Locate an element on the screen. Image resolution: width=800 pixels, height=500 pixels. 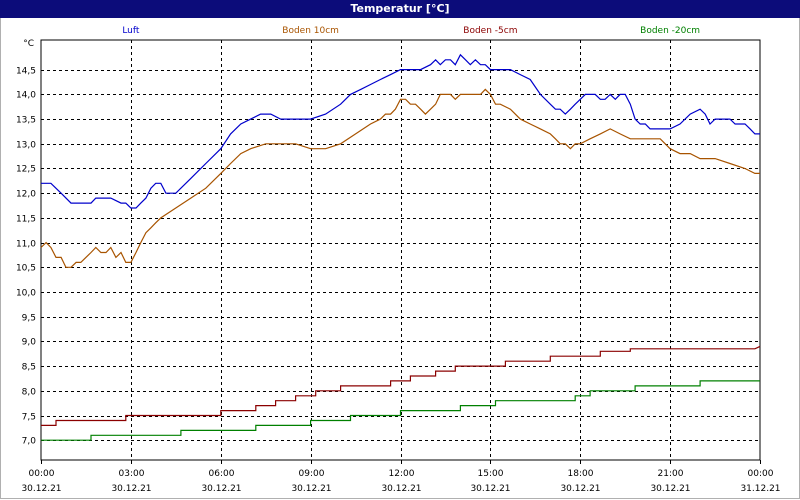
y-tick-label: 7,0 is located at coordinates (29, 442).